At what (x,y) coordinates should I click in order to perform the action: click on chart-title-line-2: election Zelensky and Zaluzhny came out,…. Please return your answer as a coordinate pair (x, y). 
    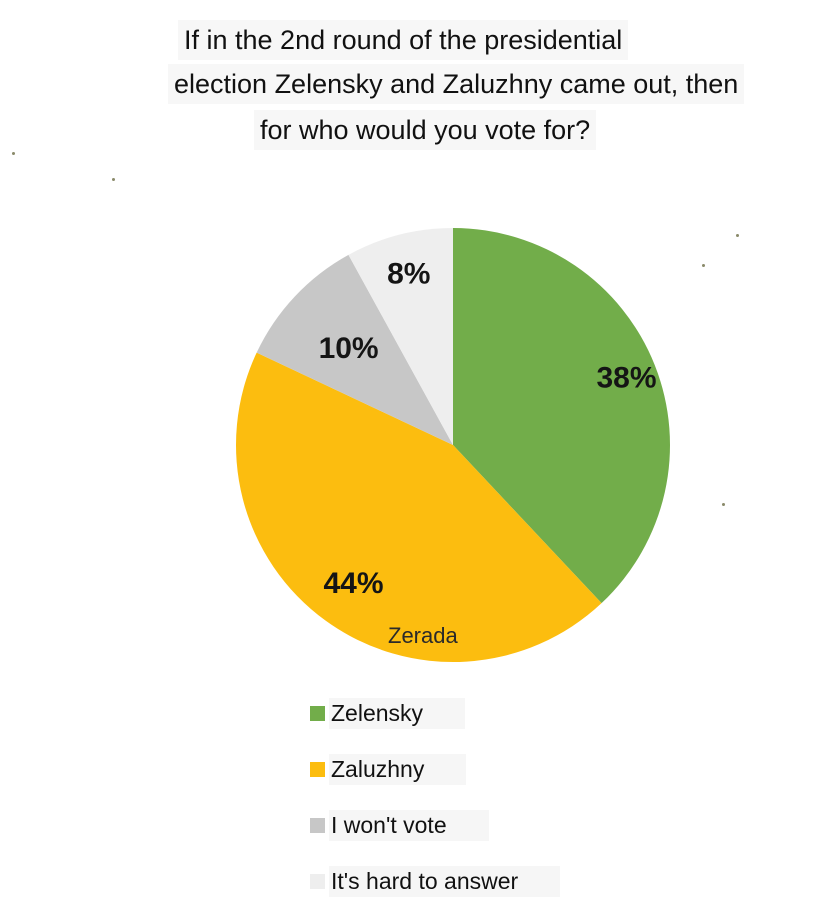
    Looking at the image, I should click on (456, 84).